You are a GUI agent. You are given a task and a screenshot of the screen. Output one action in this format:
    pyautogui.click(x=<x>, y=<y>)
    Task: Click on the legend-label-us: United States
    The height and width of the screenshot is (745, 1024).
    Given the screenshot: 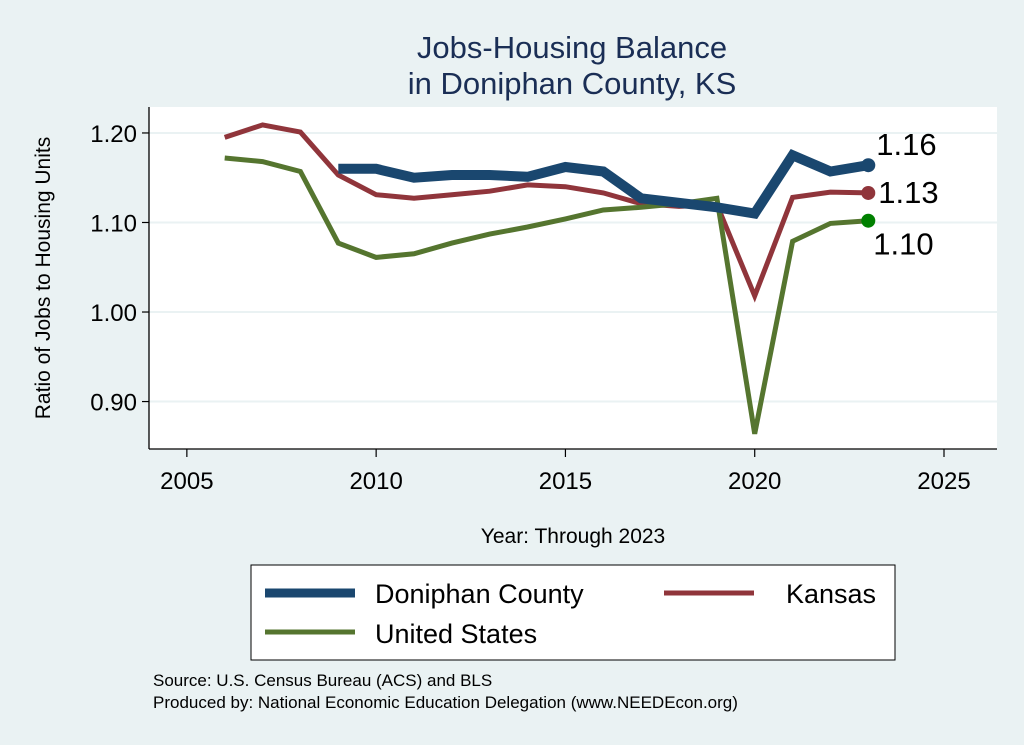 What is the action you would take?
    pyautogui.click(x=456, y=634)
    